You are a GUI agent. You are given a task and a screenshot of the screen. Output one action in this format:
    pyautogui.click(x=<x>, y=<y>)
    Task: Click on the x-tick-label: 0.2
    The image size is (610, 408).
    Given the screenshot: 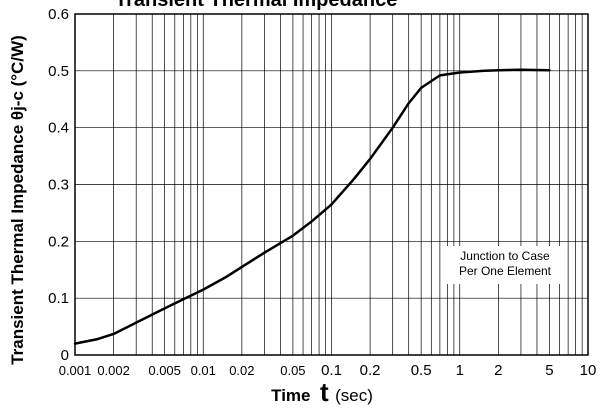 What is the action you would take?
    pyautogui.click(x=370, y=370)
    